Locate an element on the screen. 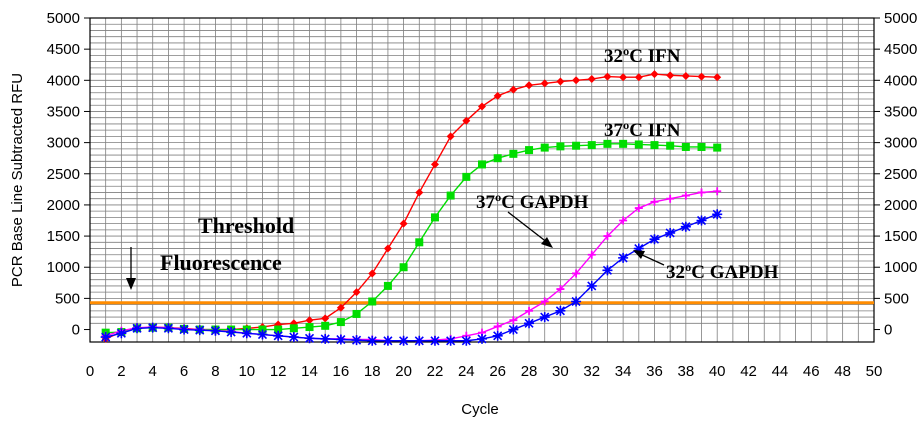  y-tick-label-right: 1000 is located at coordinates (900, 267).